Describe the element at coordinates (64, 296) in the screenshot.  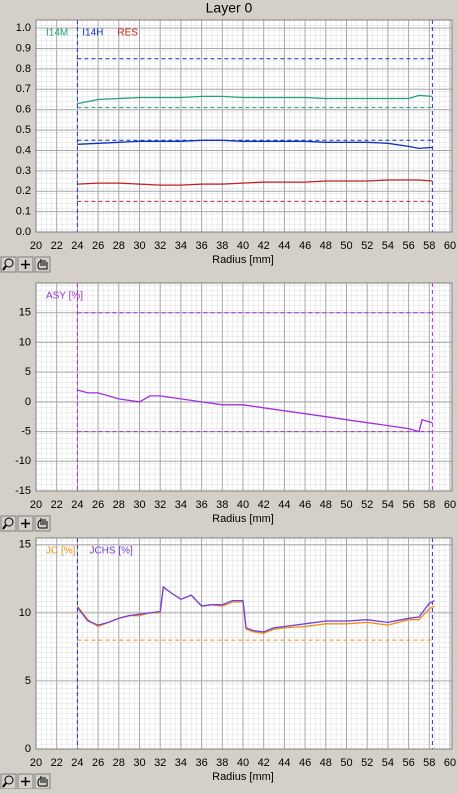
I see `legend-entry: ASY [%]` at that location.